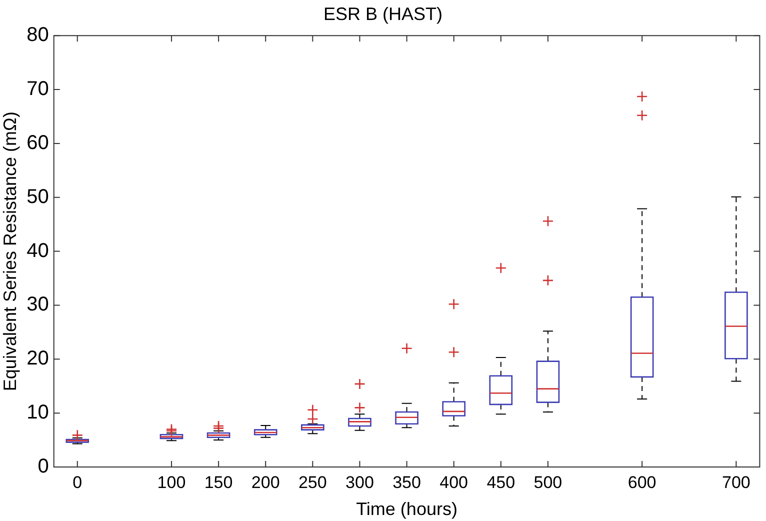 This screenshot has width=766, height=521. Describe the element at coordinates (37, 251) in the screenshot. I see `y-tick-label: 40` at that location.